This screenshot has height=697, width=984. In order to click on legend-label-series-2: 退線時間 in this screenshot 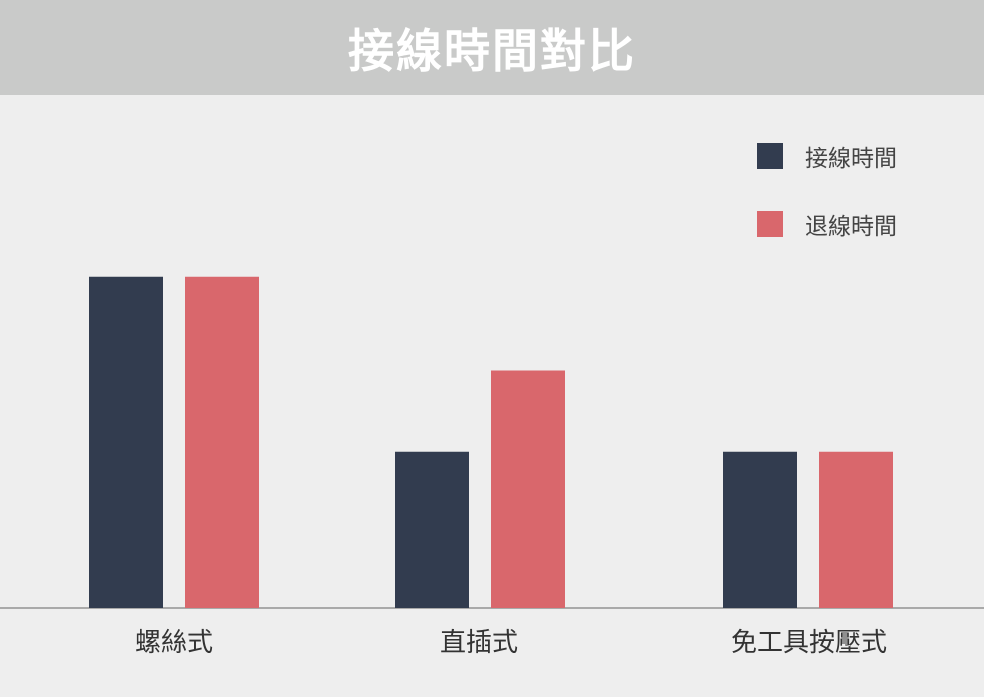, I will do `click(851, 227)`.